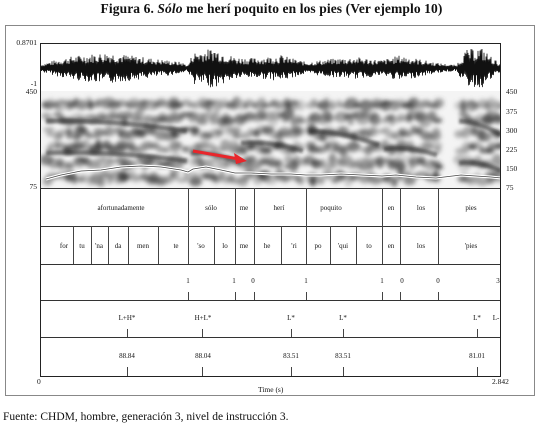 The image size is (543, 429). Describe the element at coordinates (279, 208) in the screenshot. I see `word-label: herí` at that location.